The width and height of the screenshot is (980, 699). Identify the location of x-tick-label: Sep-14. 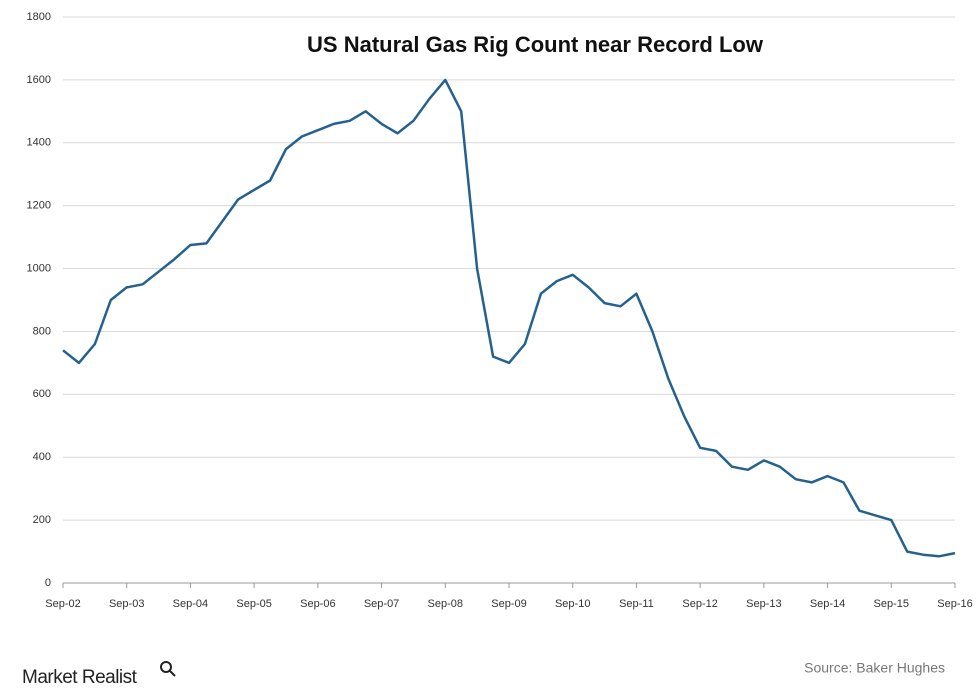
(827, 604).